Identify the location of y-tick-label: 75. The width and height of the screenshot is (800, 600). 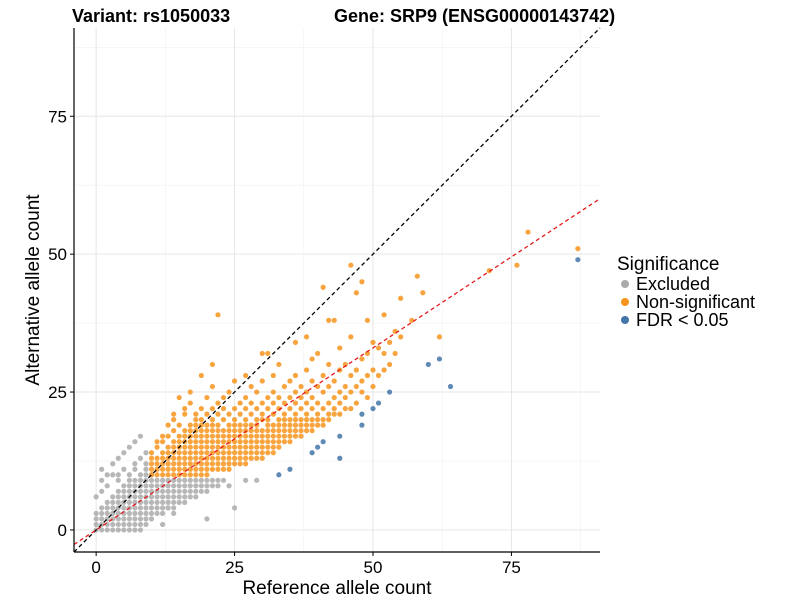
(57, 116).